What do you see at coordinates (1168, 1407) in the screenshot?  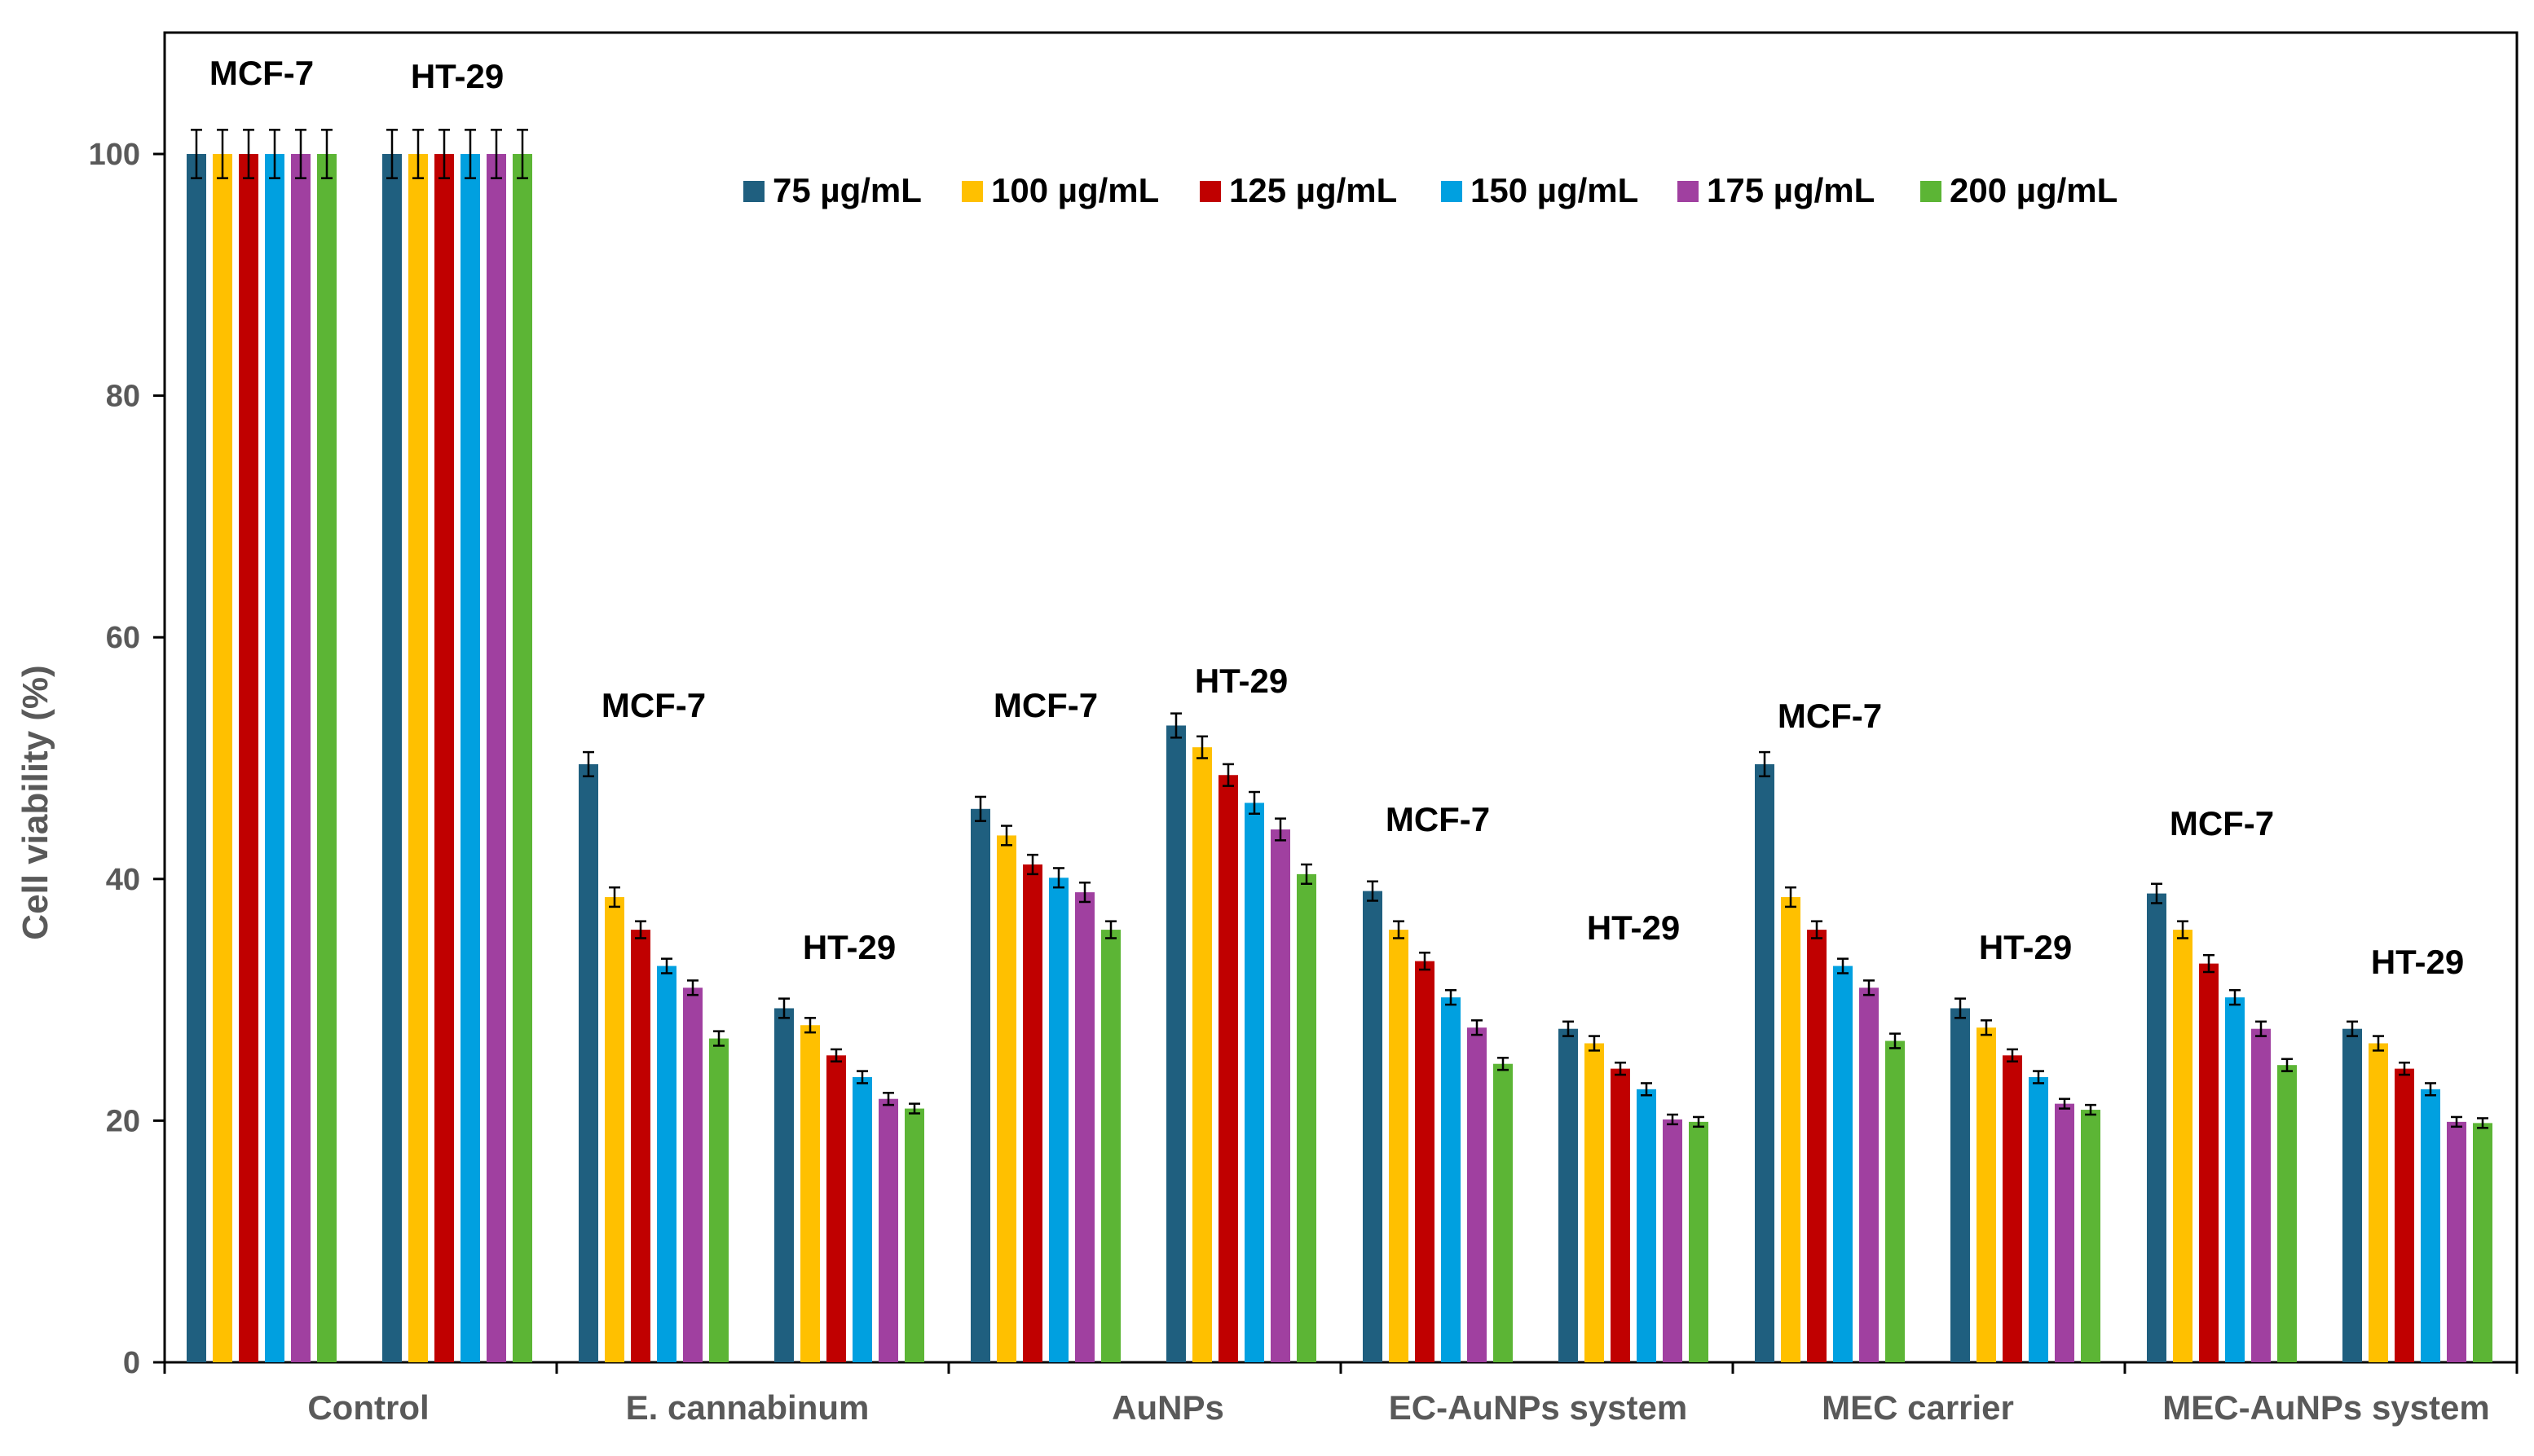 I see `x-category-label: AuNPs` at bounding box center [1168, 1407].